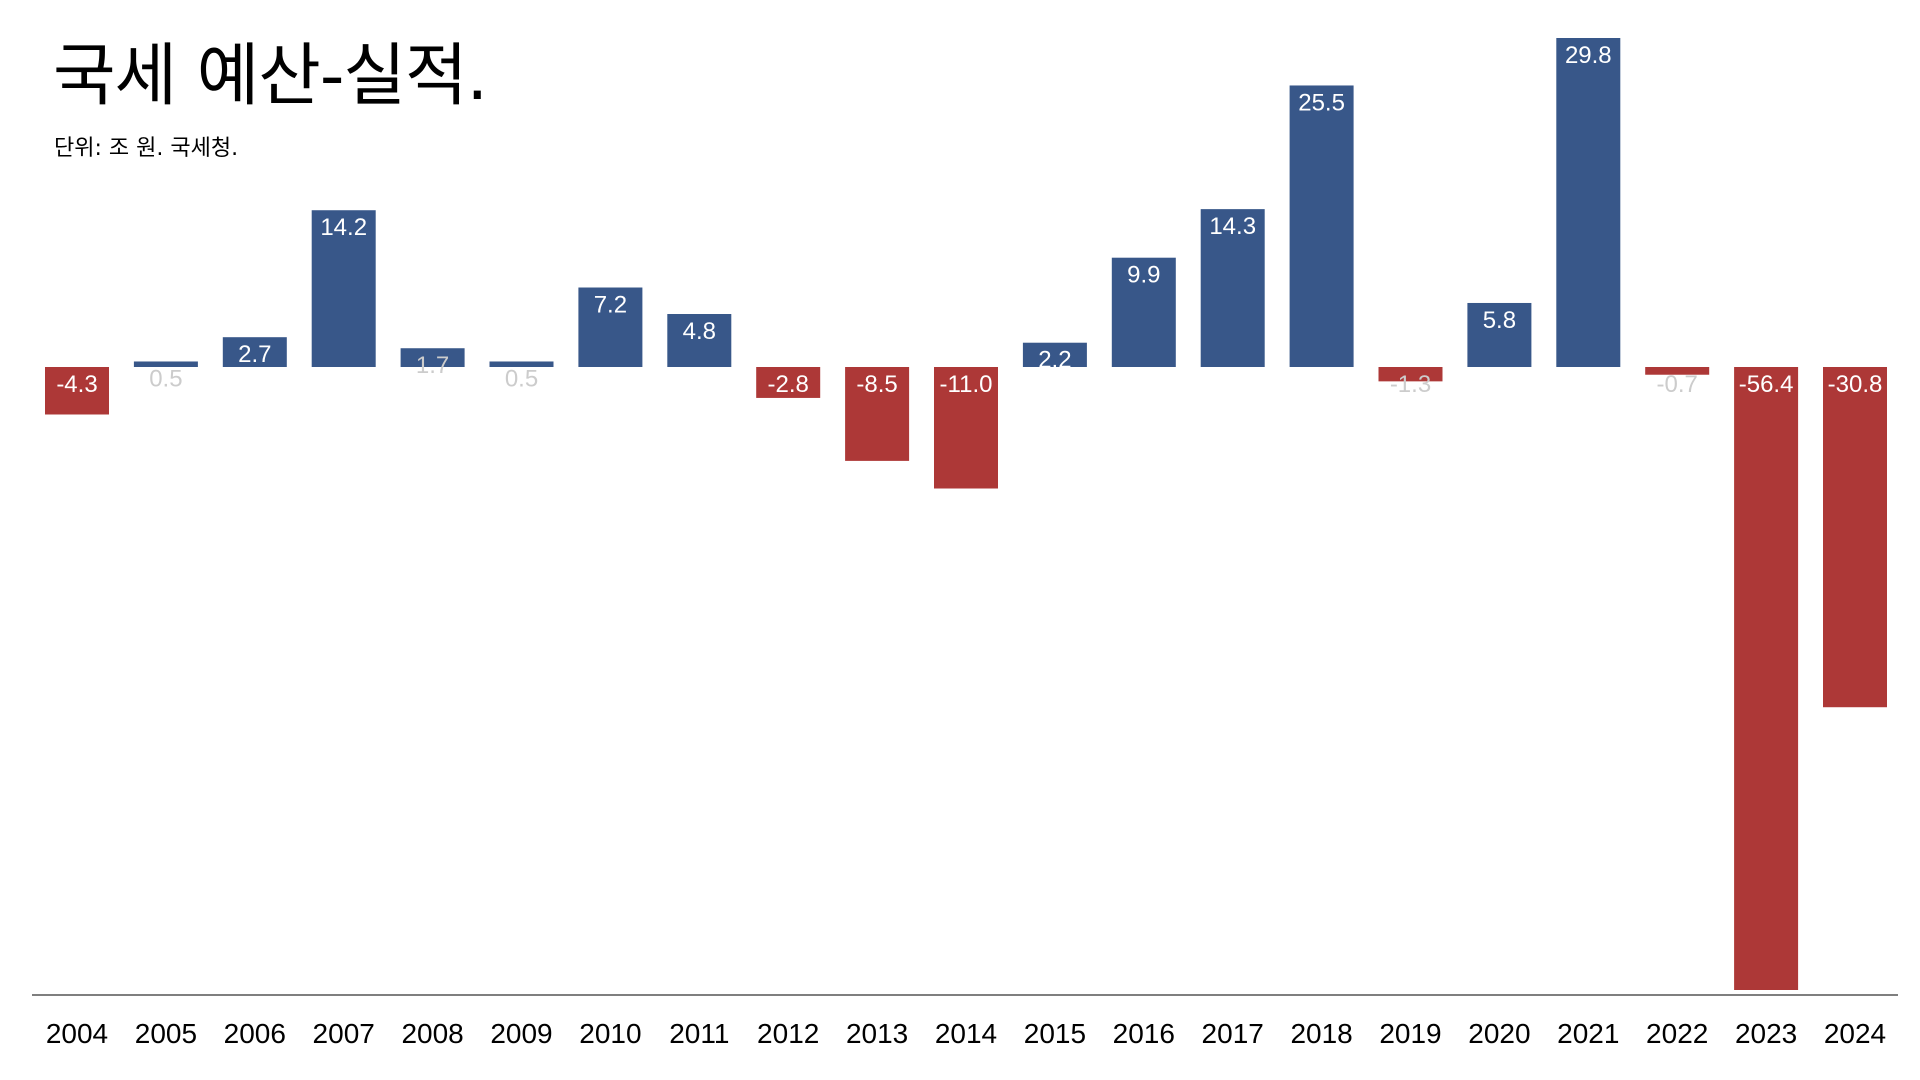 This screenshot has width=1920, height=1080. I want to click on x-tick-label-2021: 2021, so click(1588, 1033).